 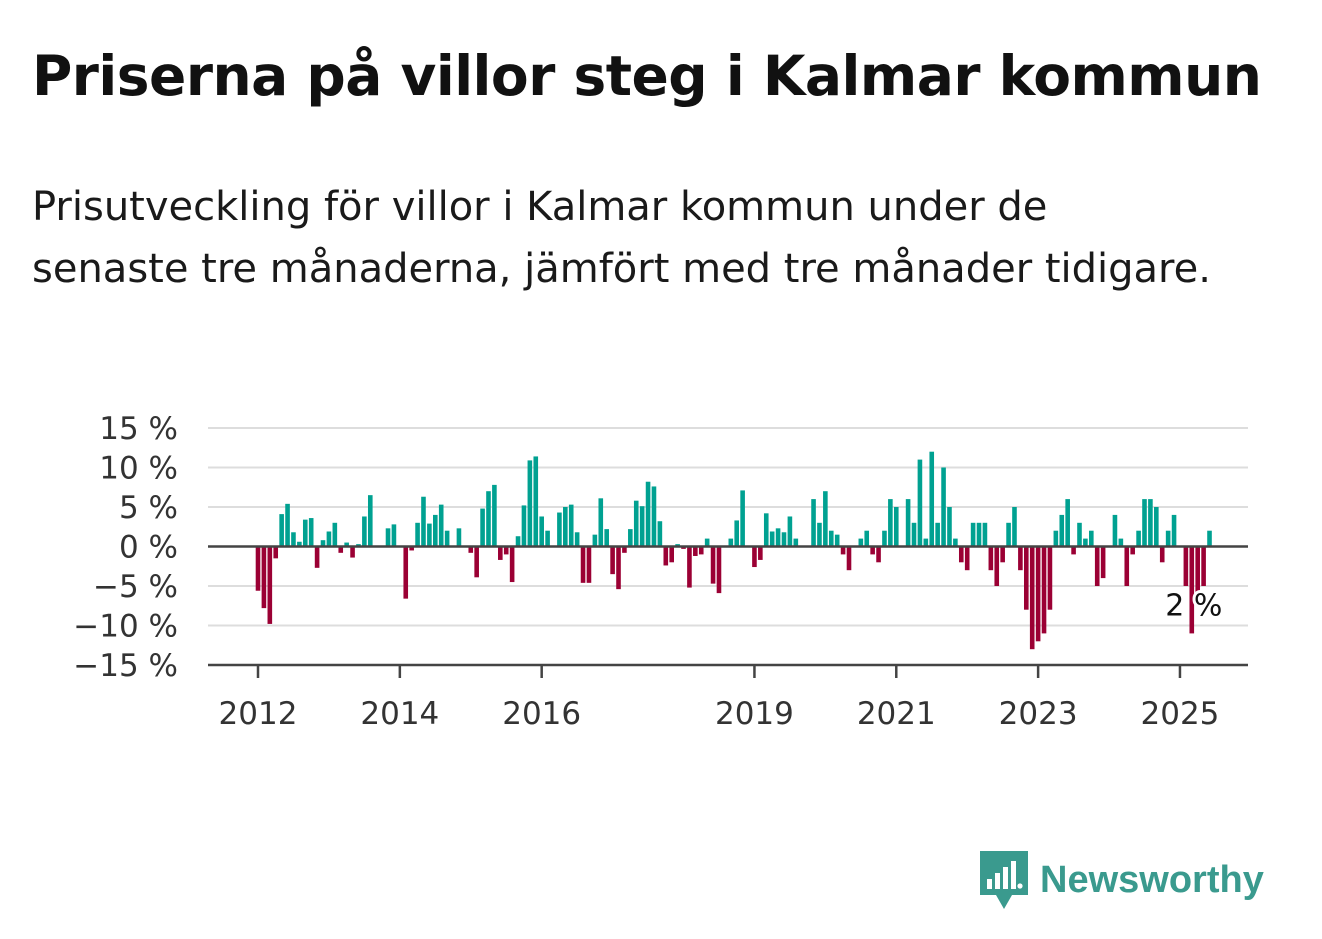 I want to click on y-tick-label: 10 %, so click(x=138, y=469).